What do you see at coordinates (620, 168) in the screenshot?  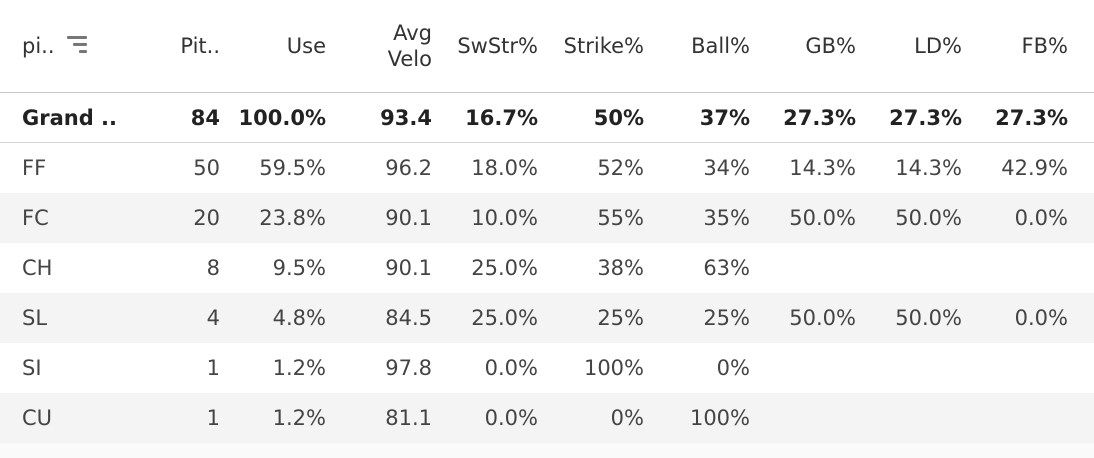 I see `cell-strike: 52%` at bounding box center [620, 168].